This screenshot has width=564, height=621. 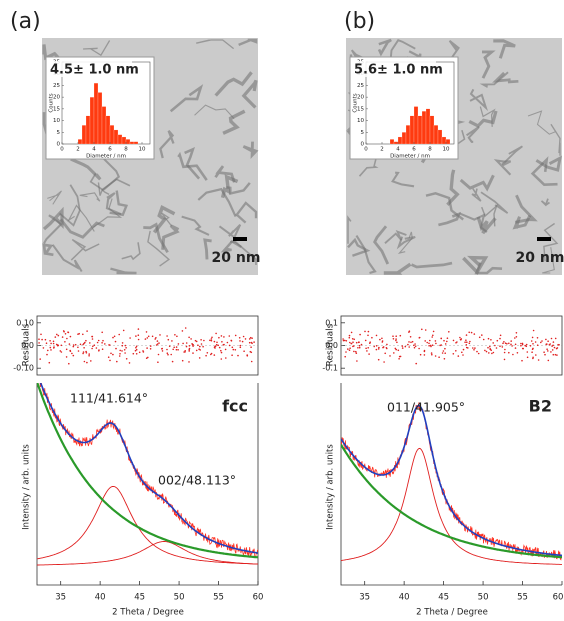 What do you see at coordinates (179, 598) in the screenshot?
I see `x-tick-label: 50` at bounding box center [179, 598].